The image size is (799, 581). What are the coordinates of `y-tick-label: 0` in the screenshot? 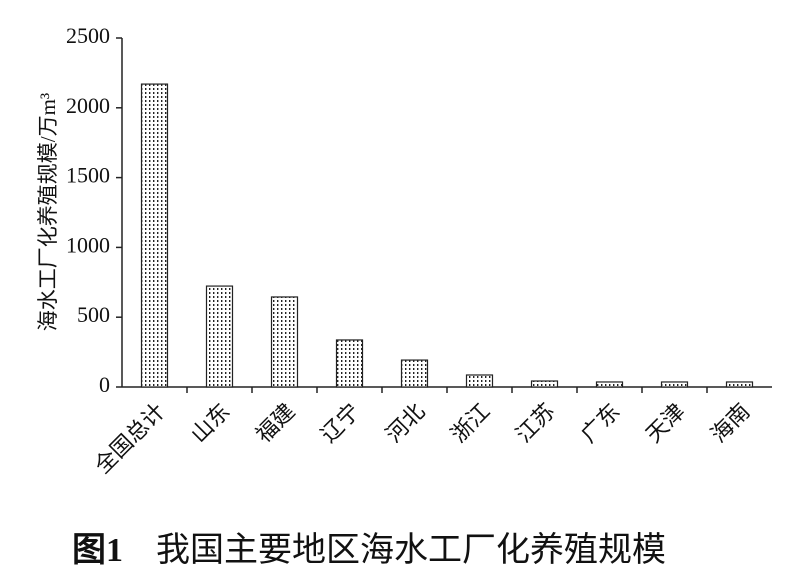 It's located at (104, 384).